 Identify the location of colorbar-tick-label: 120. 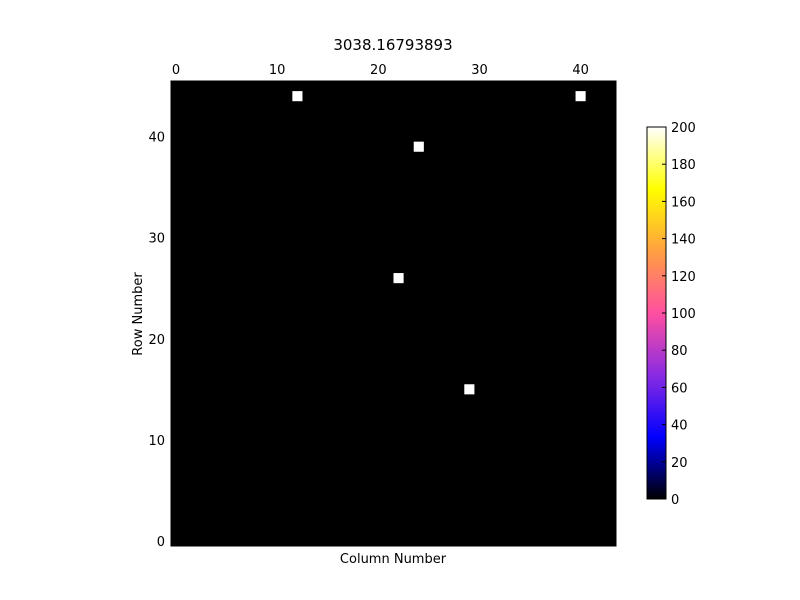
(683, 277).